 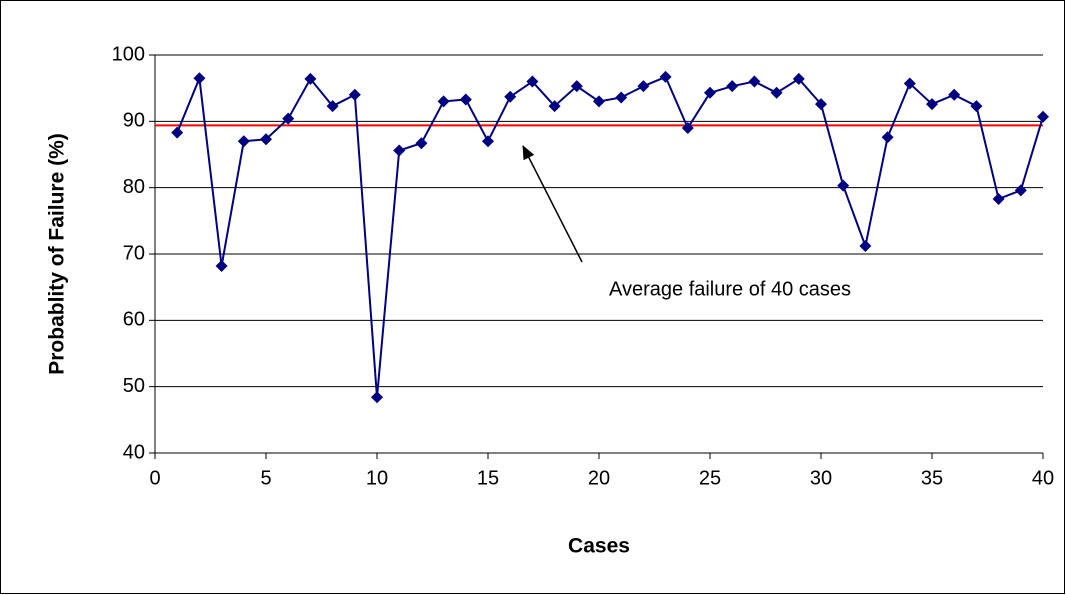 What do you see at coordinates (134, 121) in the screenshot?
I see `y-tick-label: 90` at bounding box center [134, 121].